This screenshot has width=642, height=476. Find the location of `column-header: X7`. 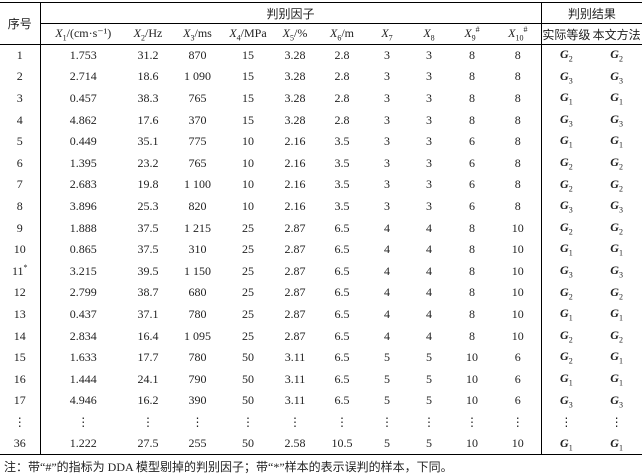

column-header: X7 is located at coordinates (387, 34).